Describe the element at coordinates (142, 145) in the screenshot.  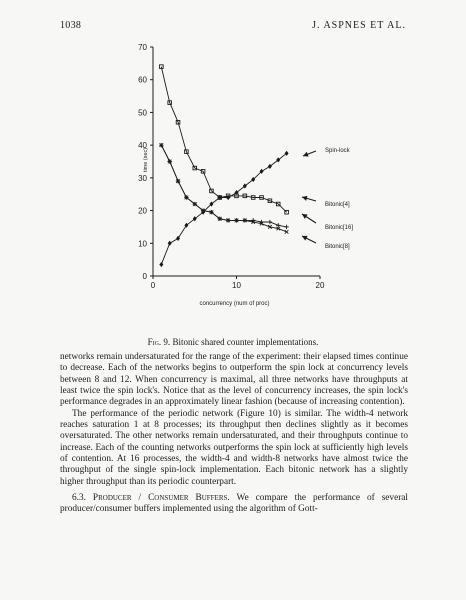
I see `y-tick-label: 40` at that location.